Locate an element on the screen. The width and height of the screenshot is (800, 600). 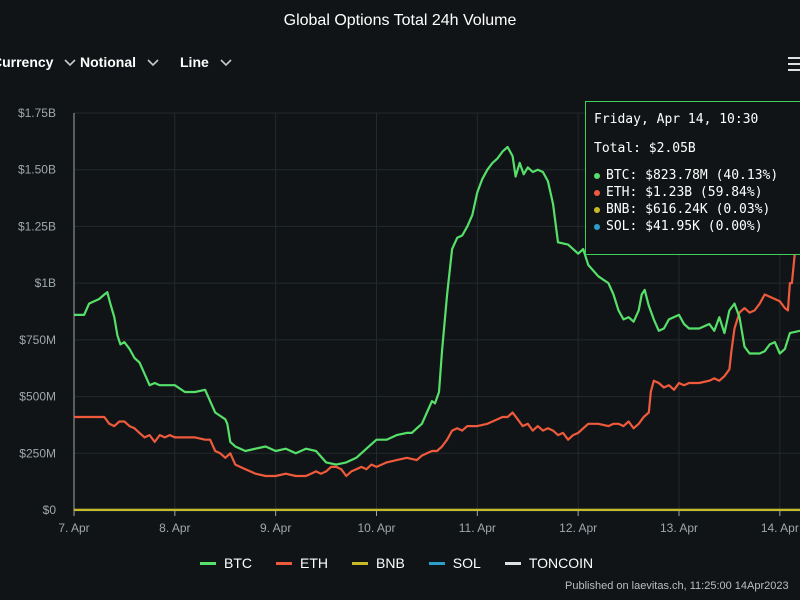
legend-item-sol: SOL is located at coordinates (454, 563).